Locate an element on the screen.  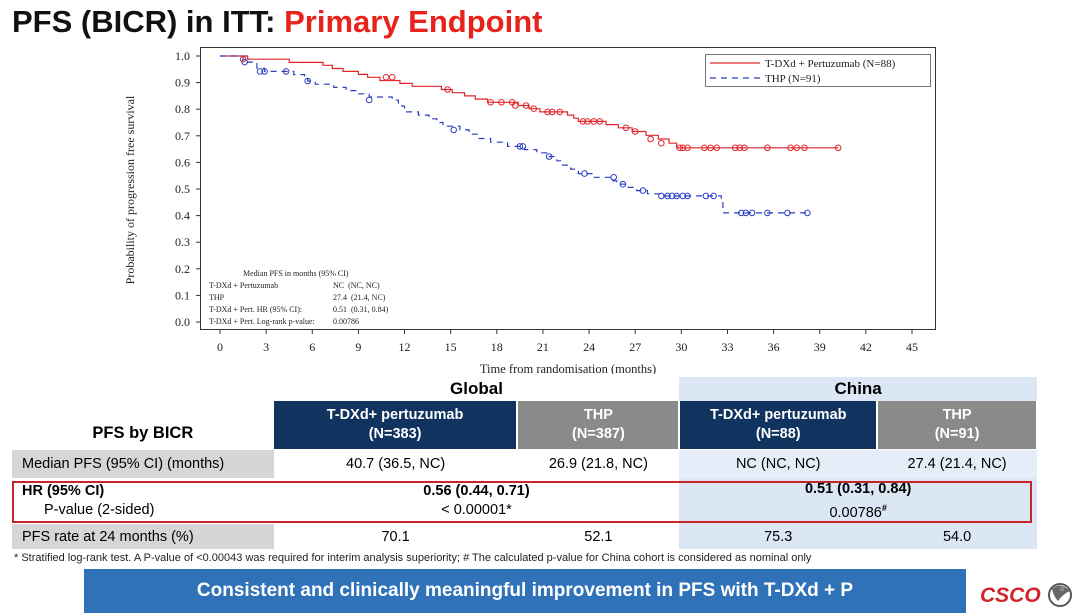
y-tick-label: 0.3 is located at coordinates (182, 242).